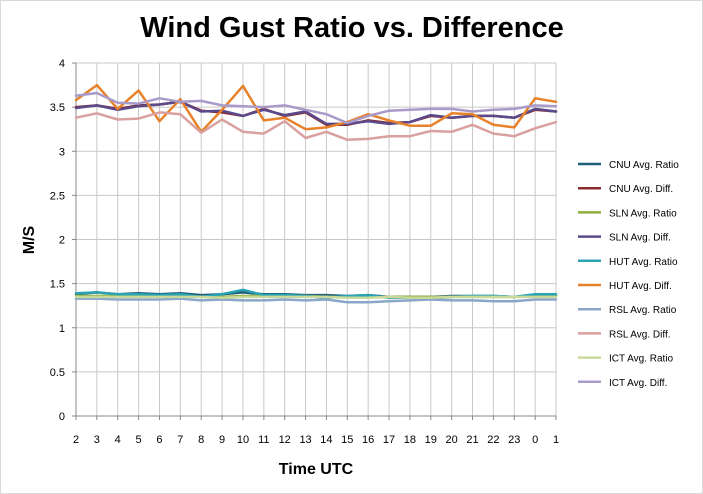 This screenshot has height=494, width=703. I want to click on x-tick-label: 16, so click(368, 440).